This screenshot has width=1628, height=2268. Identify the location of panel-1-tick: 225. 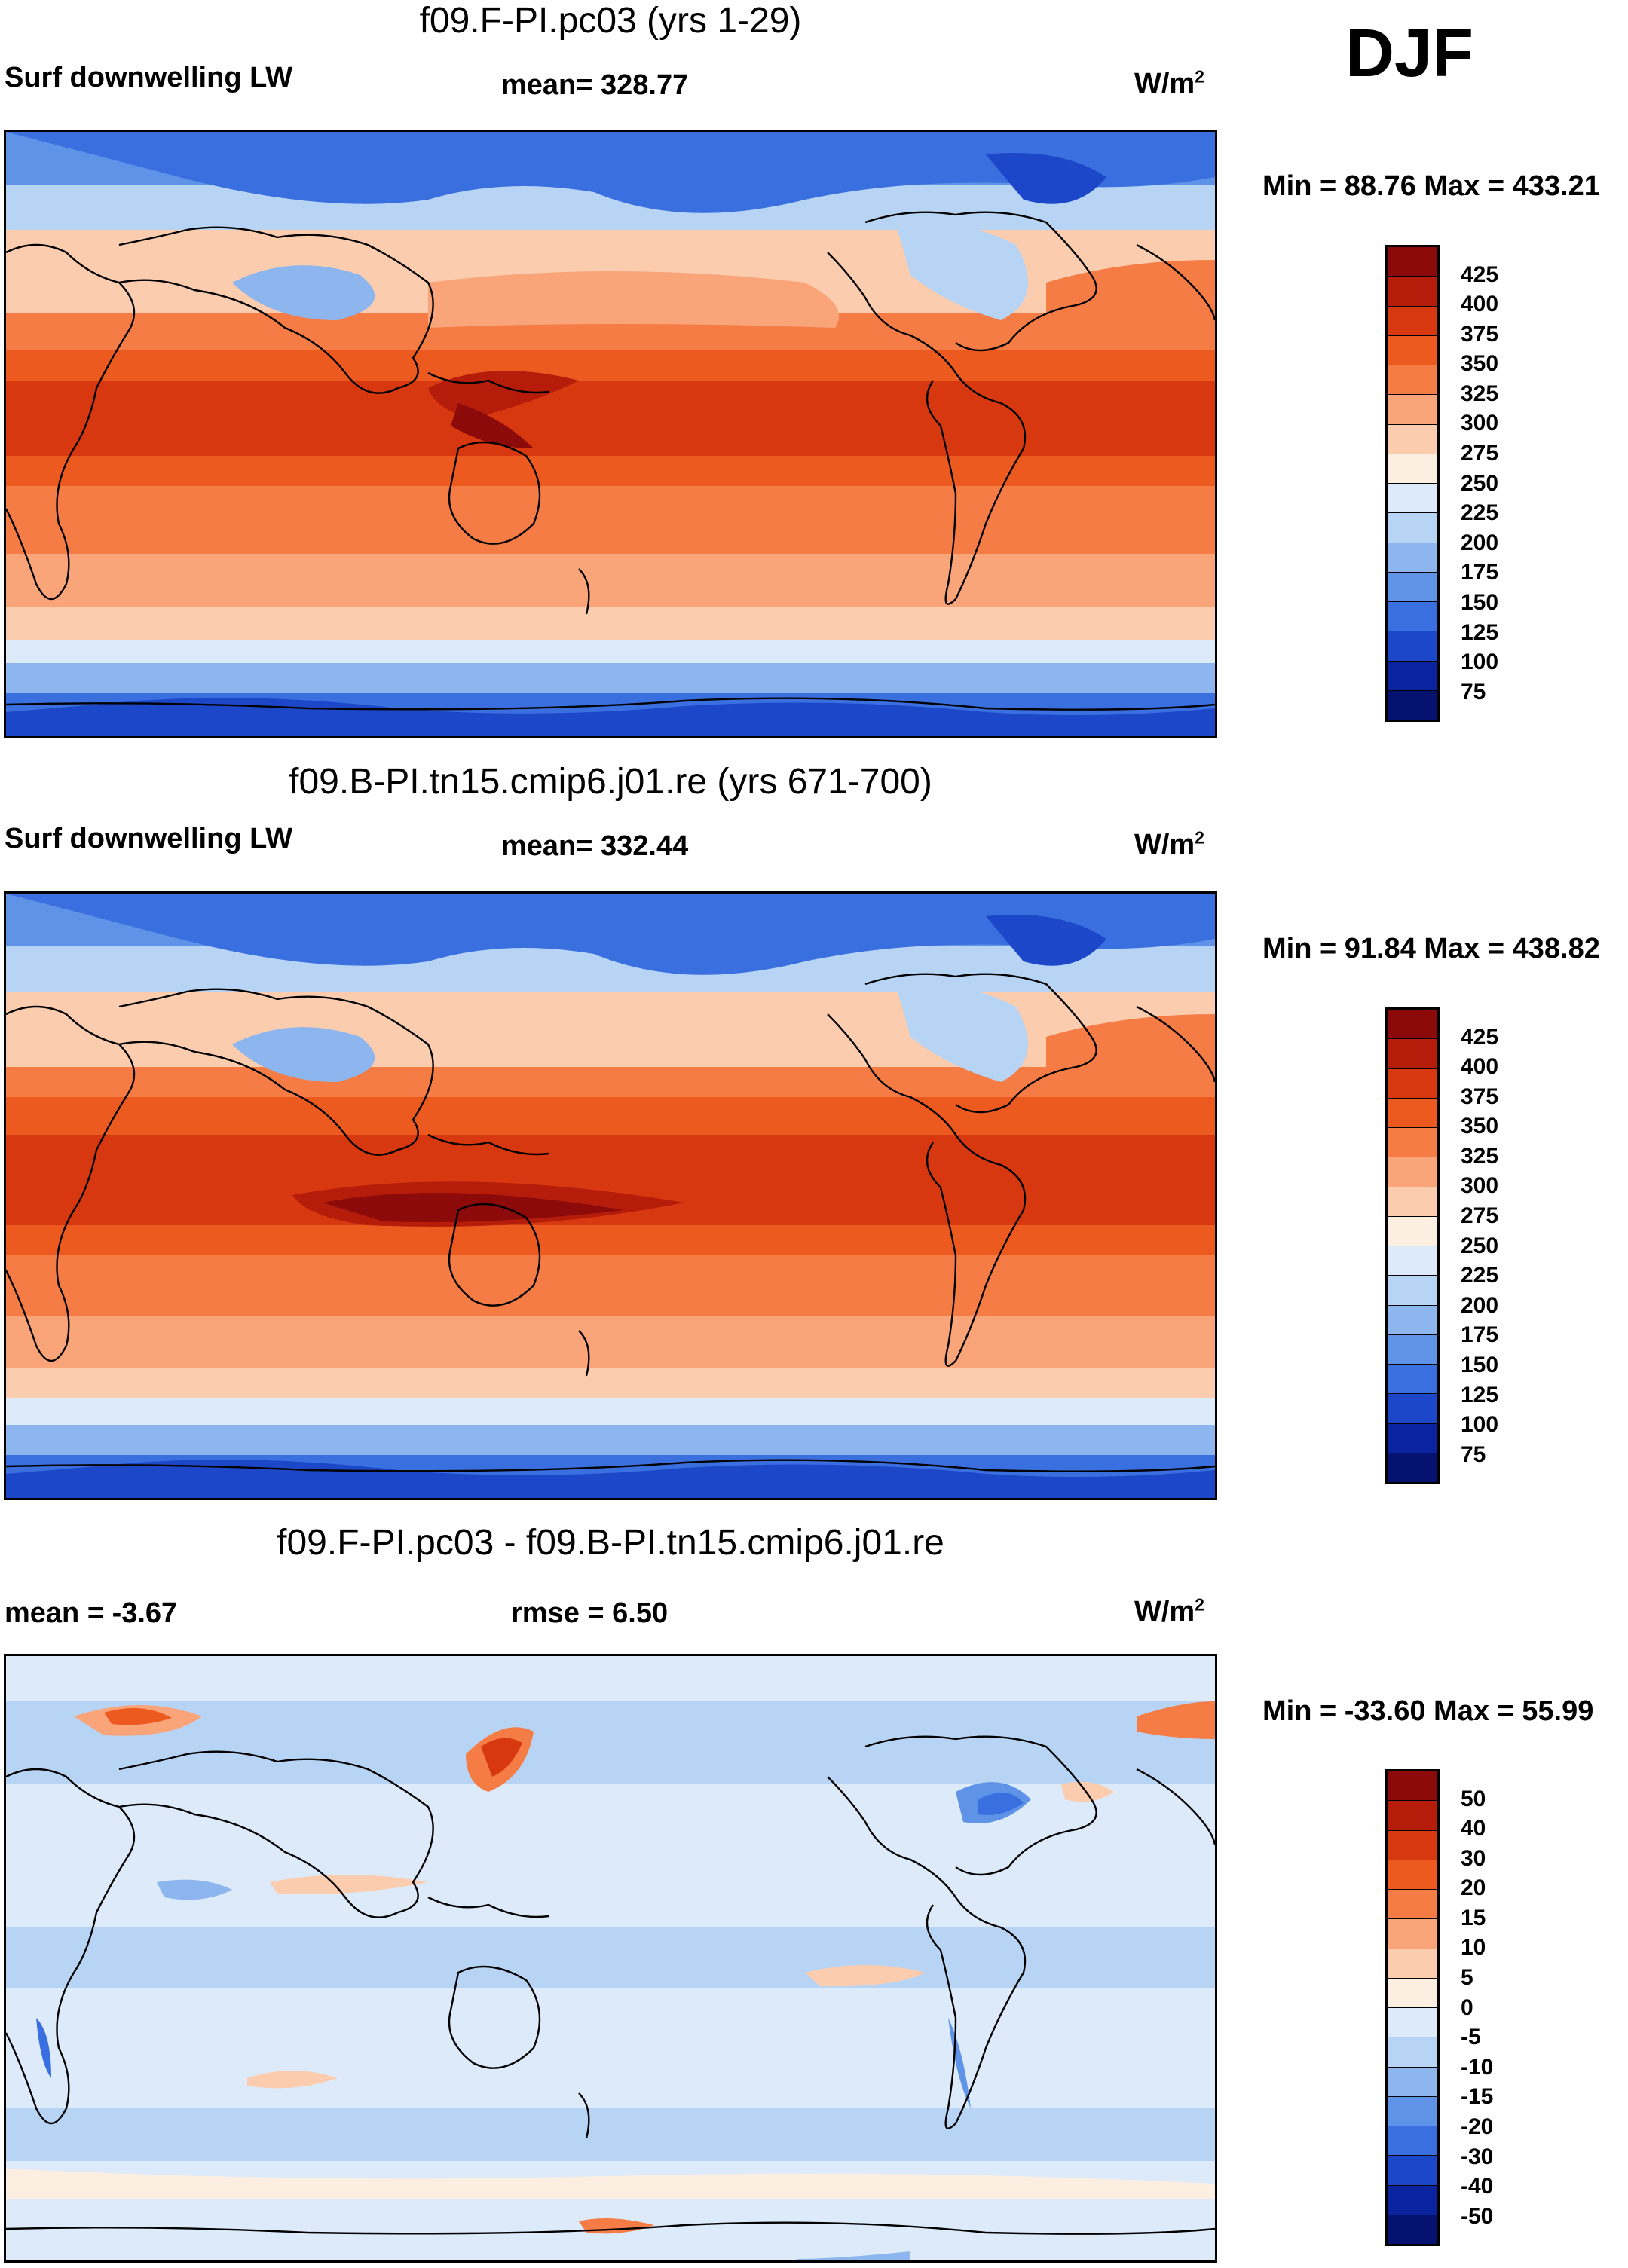
(1480, 512).